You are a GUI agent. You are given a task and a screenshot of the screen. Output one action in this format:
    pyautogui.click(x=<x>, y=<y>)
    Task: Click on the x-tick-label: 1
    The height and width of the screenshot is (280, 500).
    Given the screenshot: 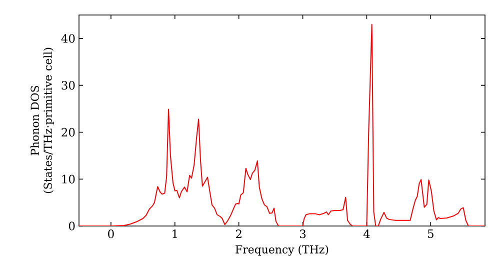 What is the action you would take?
    pyautogui.click(x=174, y=234)
    